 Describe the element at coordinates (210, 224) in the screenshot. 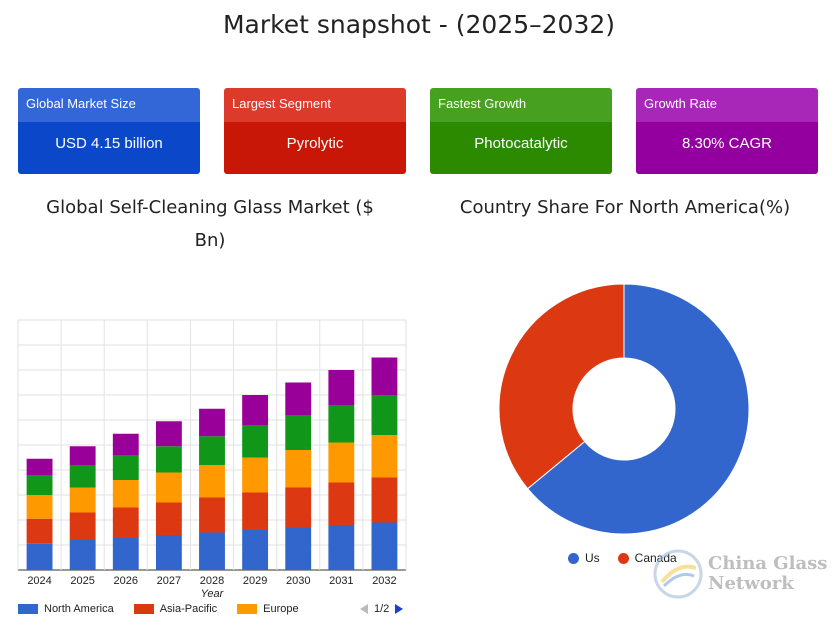

I see `bar-chart-title: Global Self-Cleaning Glass Market ($ Bn)` at that location.